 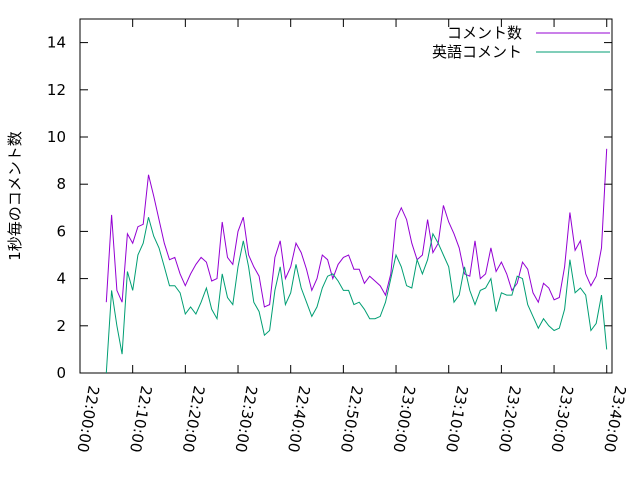 I want to click on x-tick-label: 23:10:00, so click(x=456, y=418).